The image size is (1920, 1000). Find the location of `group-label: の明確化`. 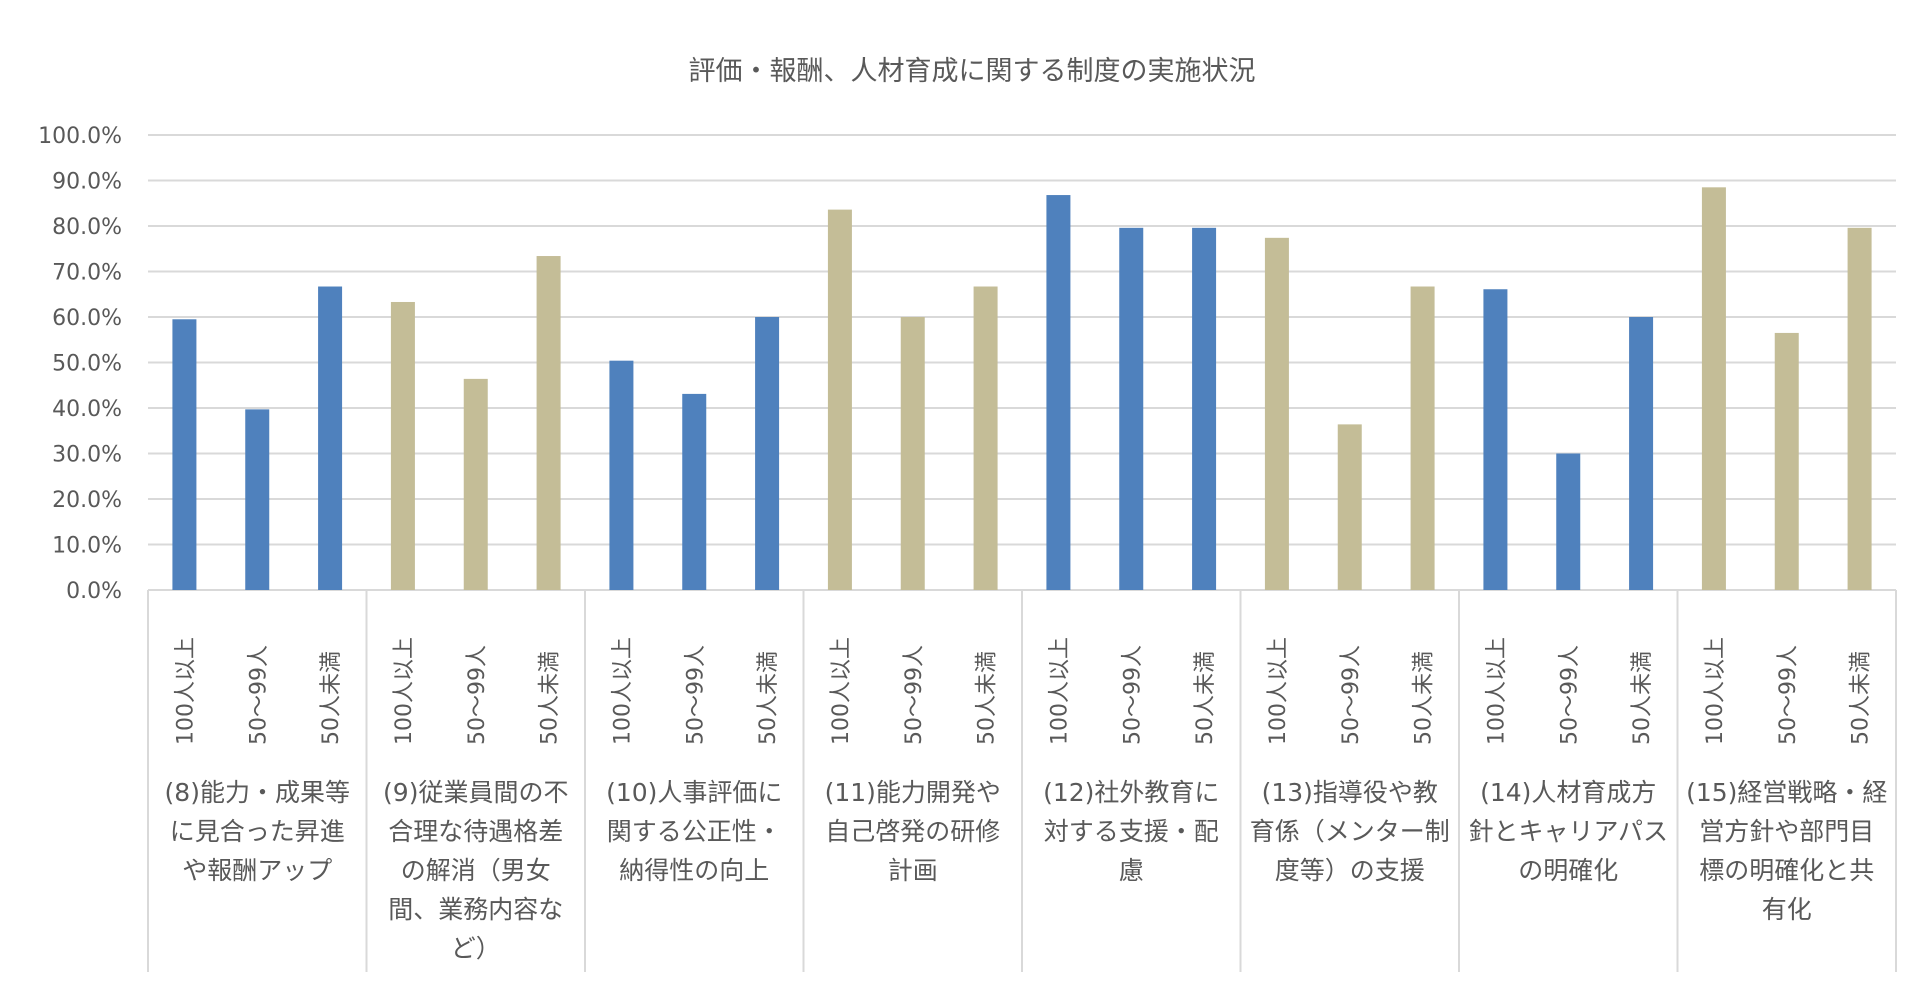

group-label: の明確化 is located at coordinates (1568, 870).